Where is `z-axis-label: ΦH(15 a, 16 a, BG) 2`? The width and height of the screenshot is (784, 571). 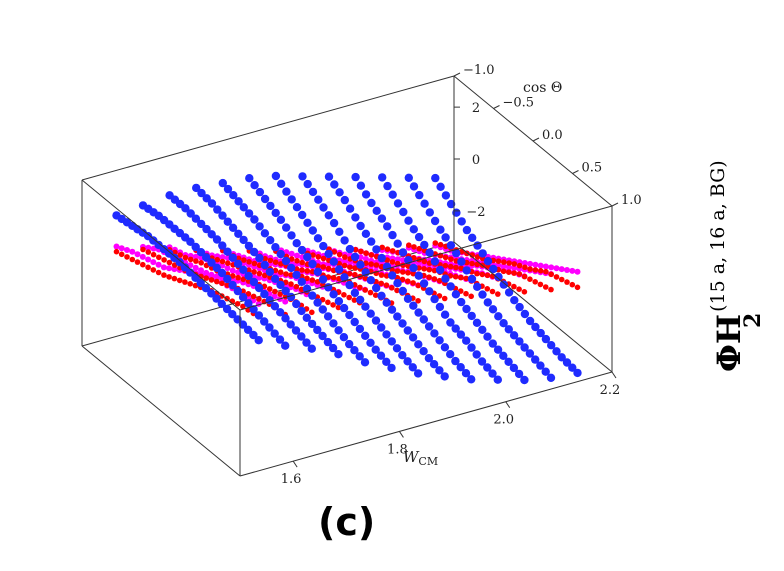
z-axis-label: ΦH(15 a, 16 a, BG) 2 is located at coordinates (736, 266).